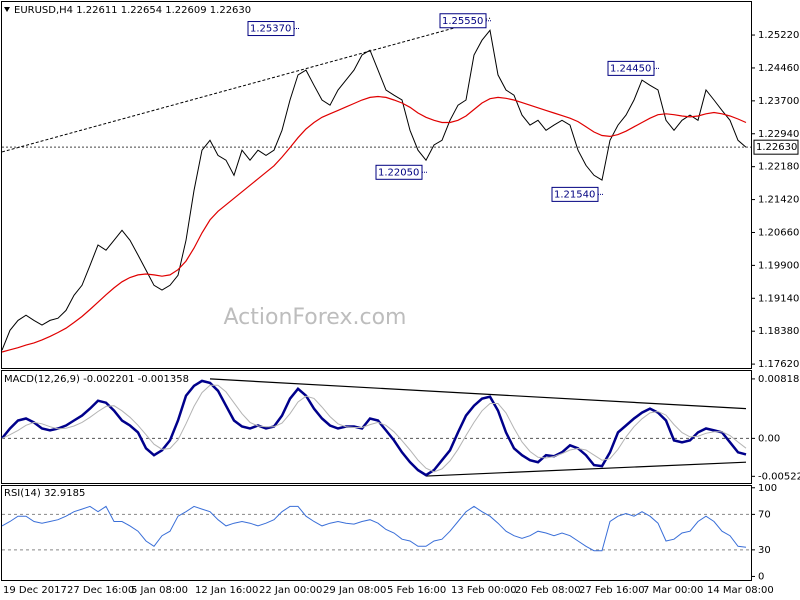 The image size is (800, 600). I want to click on price-tag-label: 1.22630, so click(776, 147).